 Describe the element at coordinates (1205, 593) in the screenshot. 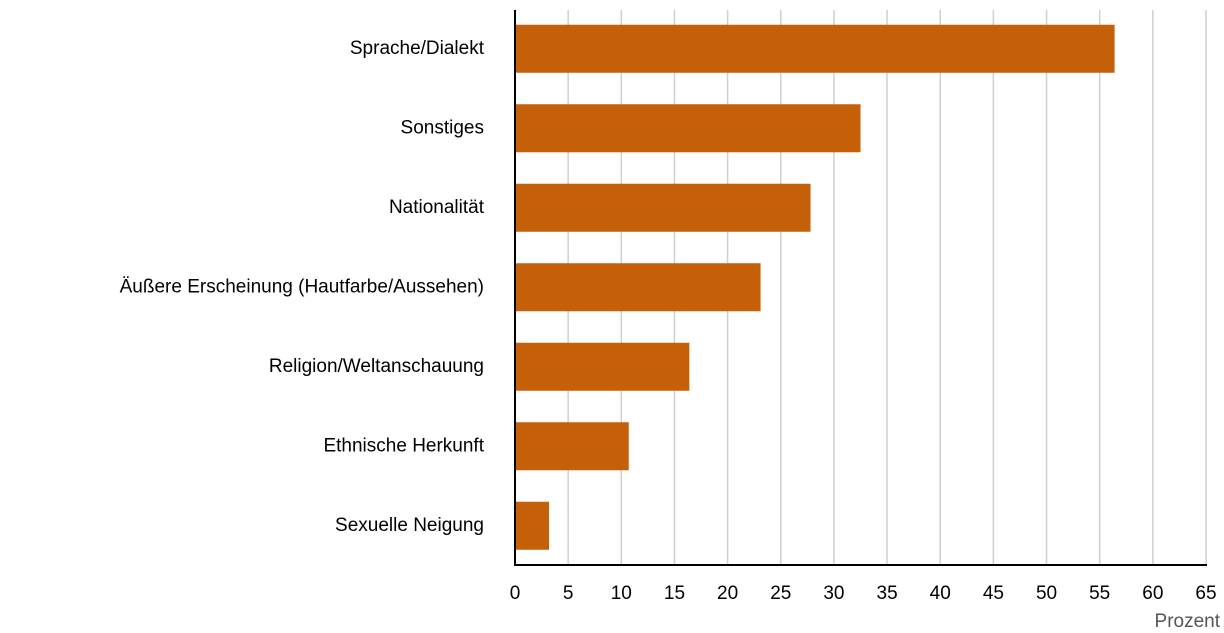

I see `x-tick-label: 65` at that location.